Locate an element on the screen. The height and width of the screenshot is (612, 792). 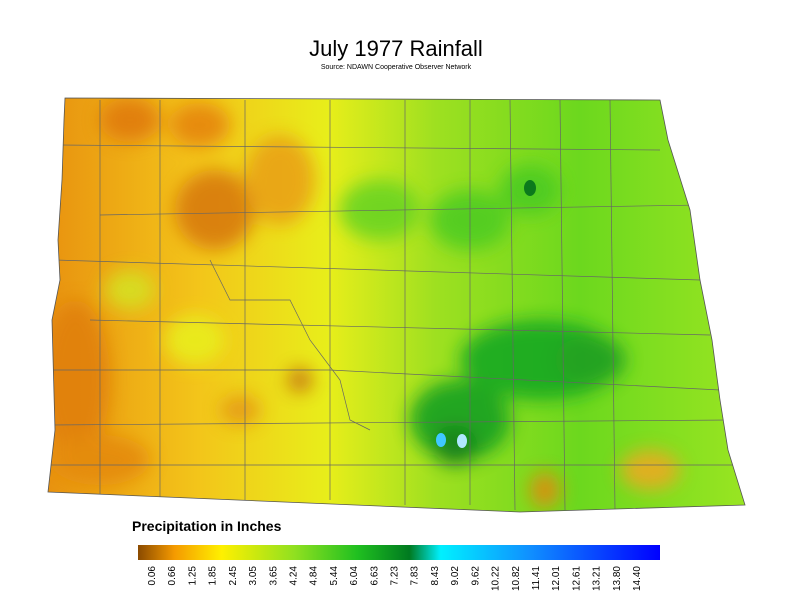
legend-tick-label: 4.84 is located at coordinates (314, 576).